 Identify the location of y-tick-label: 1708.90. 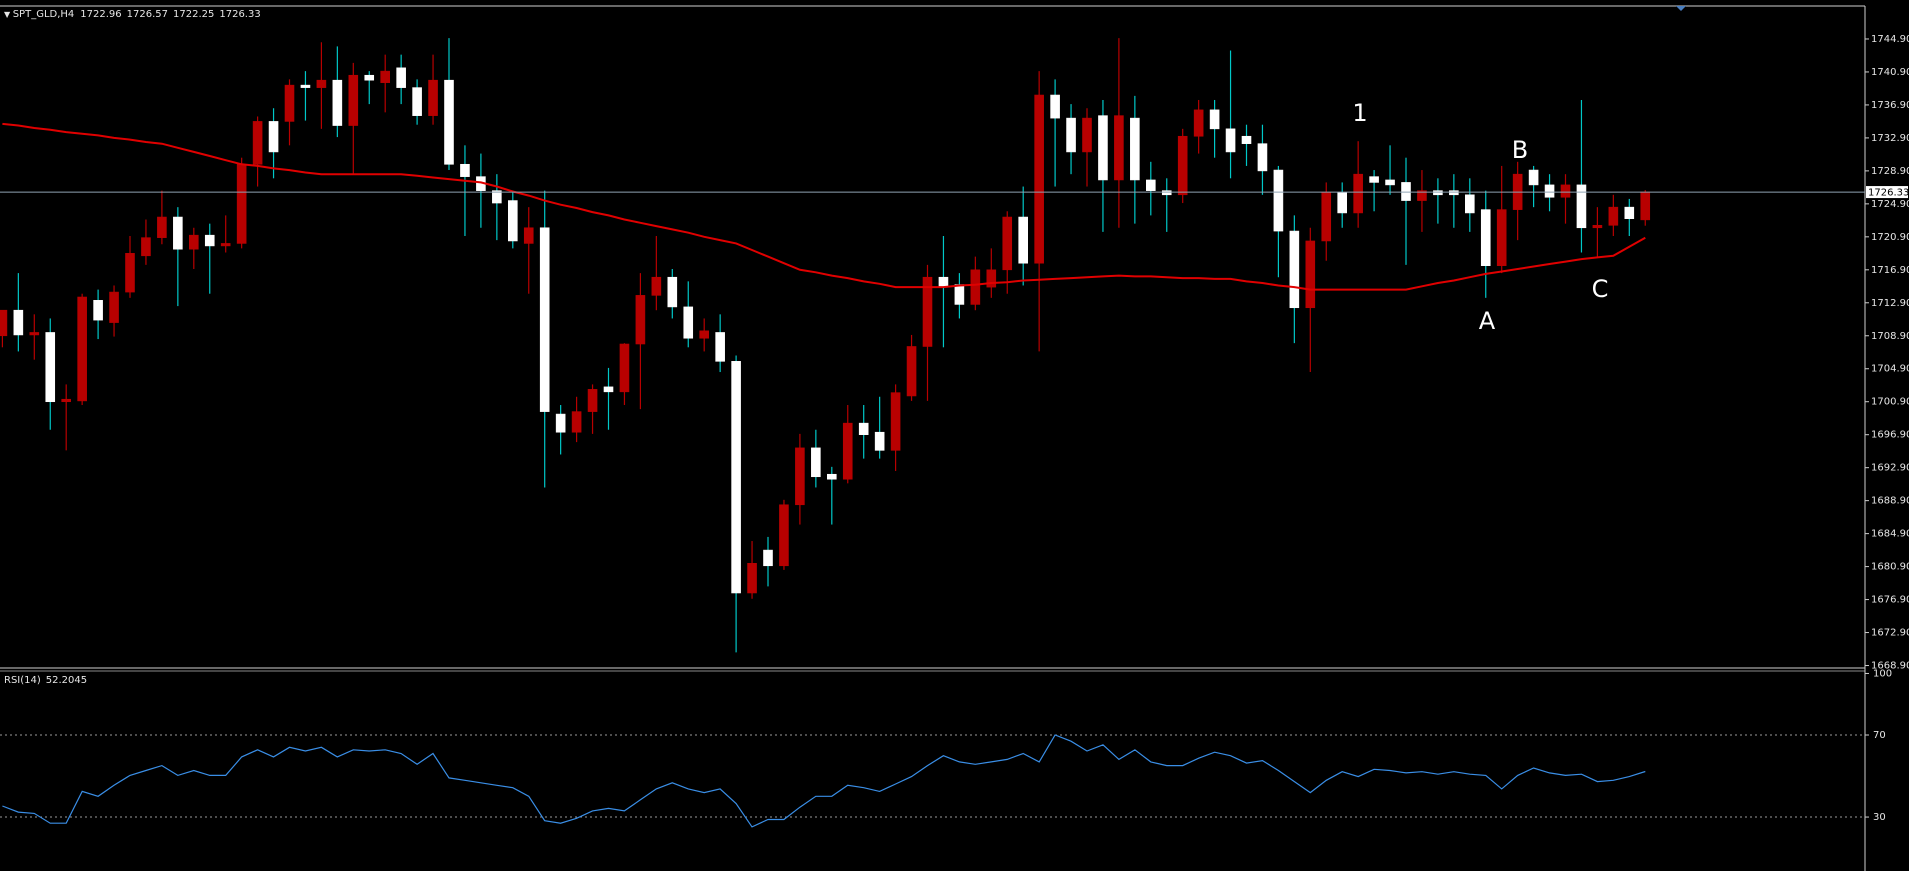
(1890, 336).